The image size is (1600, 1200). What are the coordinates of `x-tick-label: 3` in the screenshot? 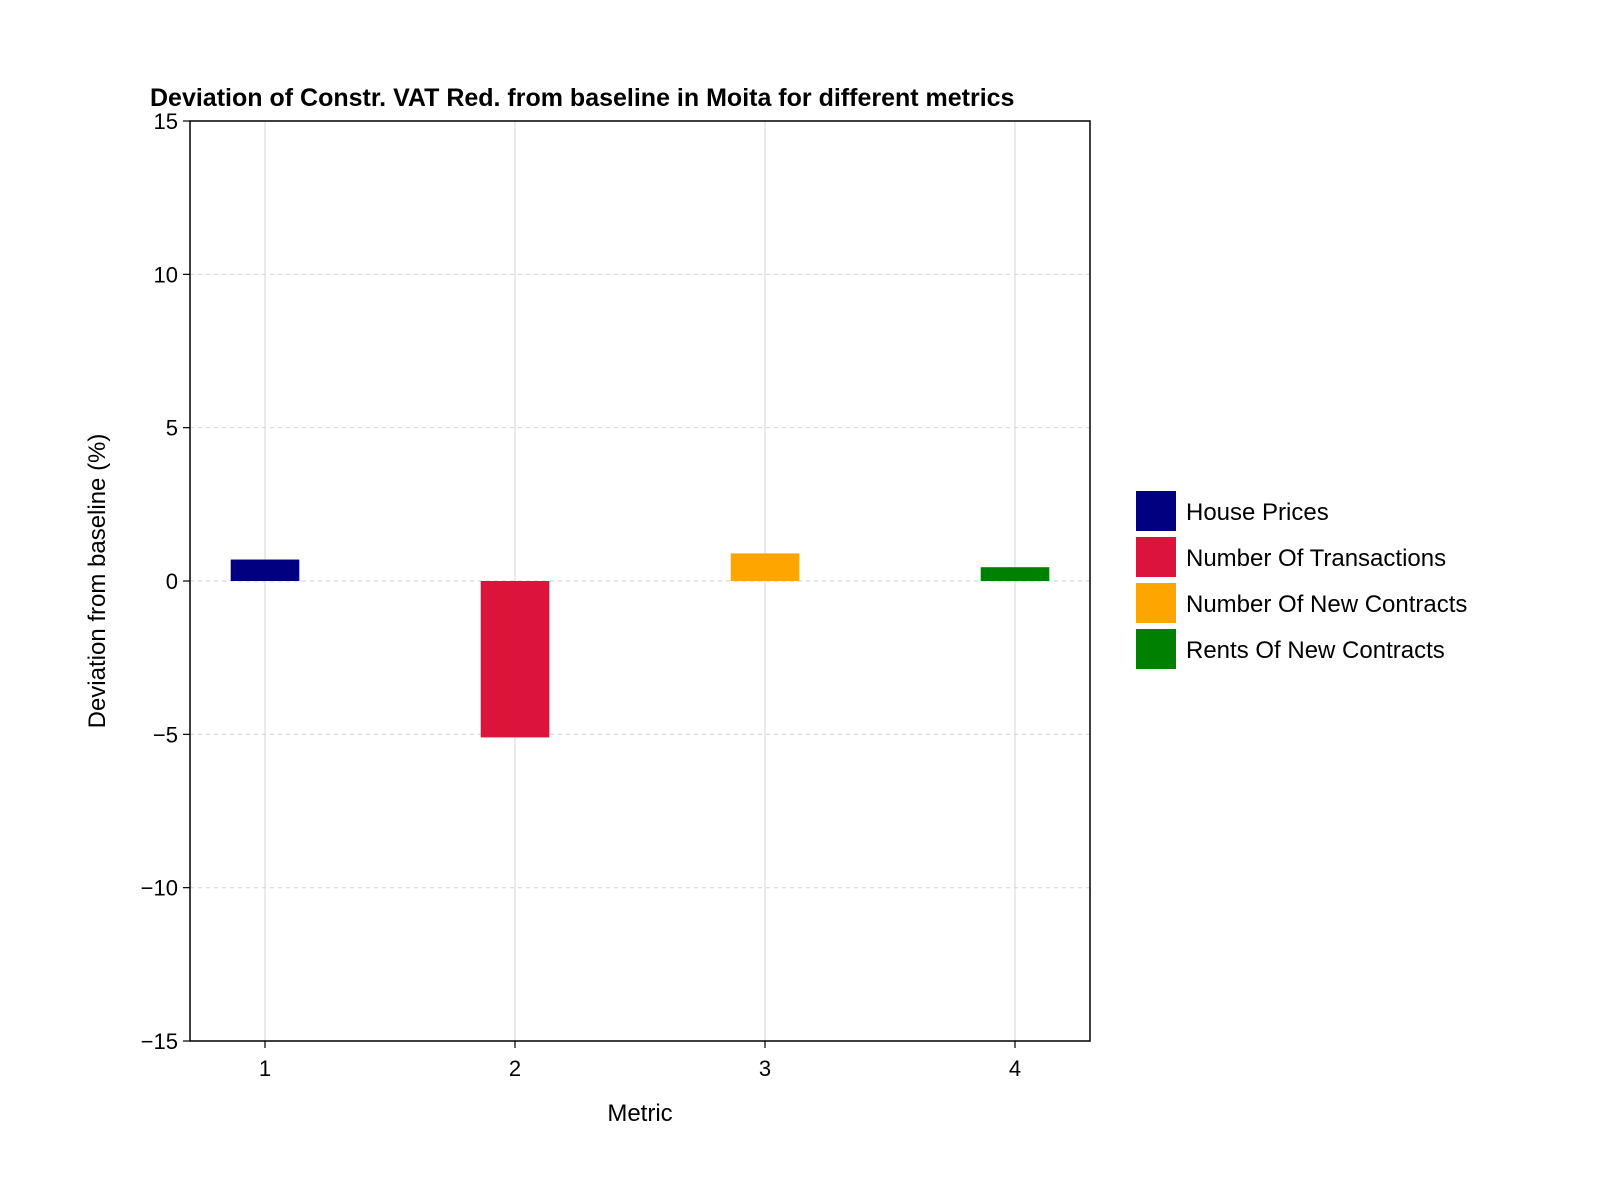 It's located at (765, 1068).